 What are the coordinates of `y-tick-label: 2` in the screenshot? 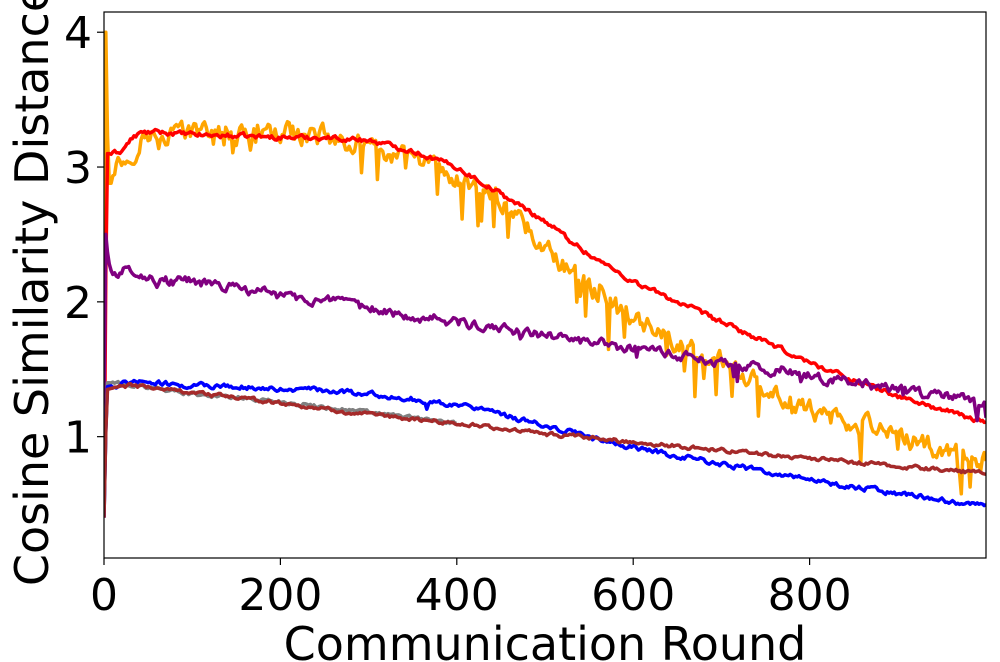 It's located at (78, 303).